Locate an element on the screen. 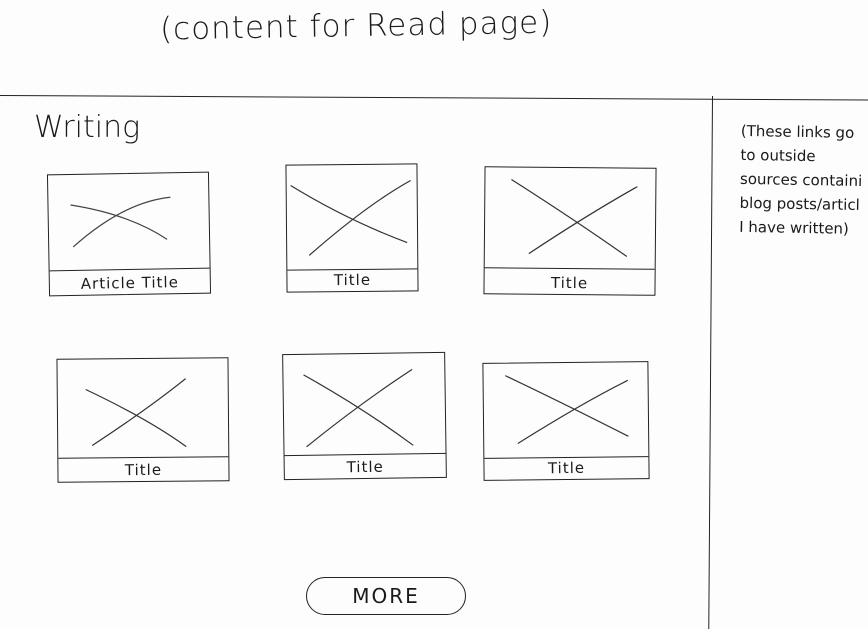 The height and width of the screenshot is (629, 868). header-note: (content for Read page) is located at coordinates (356, 26).